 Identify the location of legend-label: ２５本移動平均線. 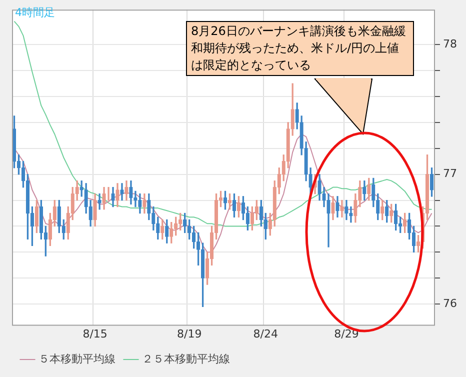
(186, 359).